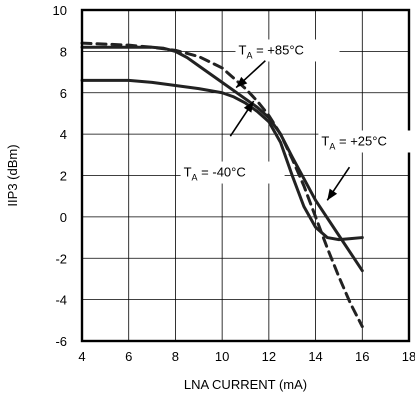 This screenshot has width=415, height=400. Describe the element at coordinates (366, 165) in the screenshot. I see `series-annotation-2: TA = +25°C` at that location.